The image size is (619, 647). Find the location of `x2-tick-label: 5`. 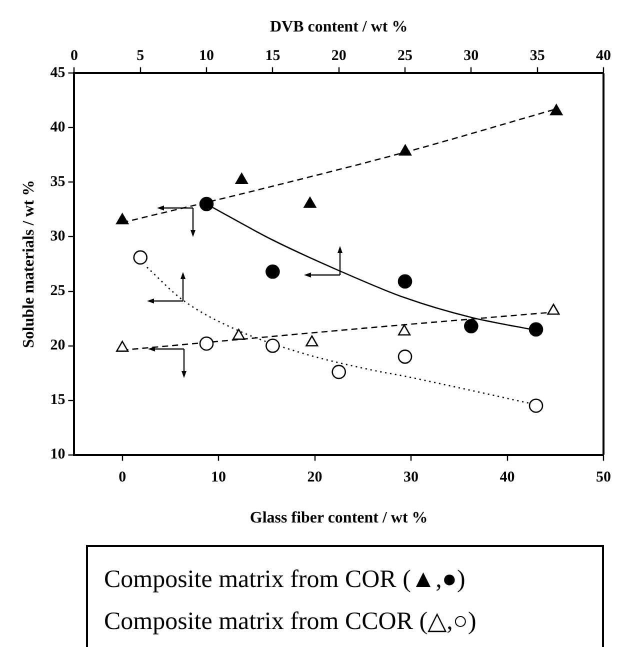

x2-tick-label: 5 is located at coordinates (140, 56).